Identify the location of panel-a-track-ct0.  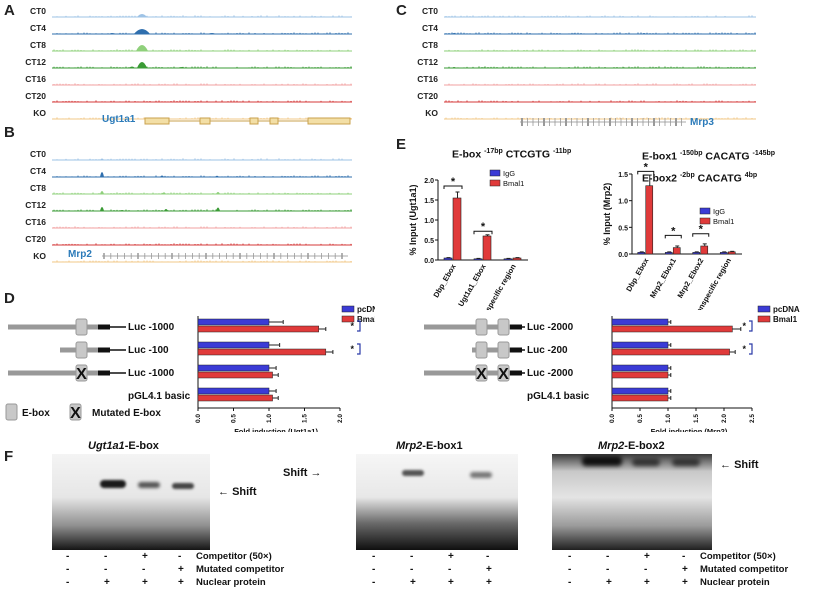
(202, 16).